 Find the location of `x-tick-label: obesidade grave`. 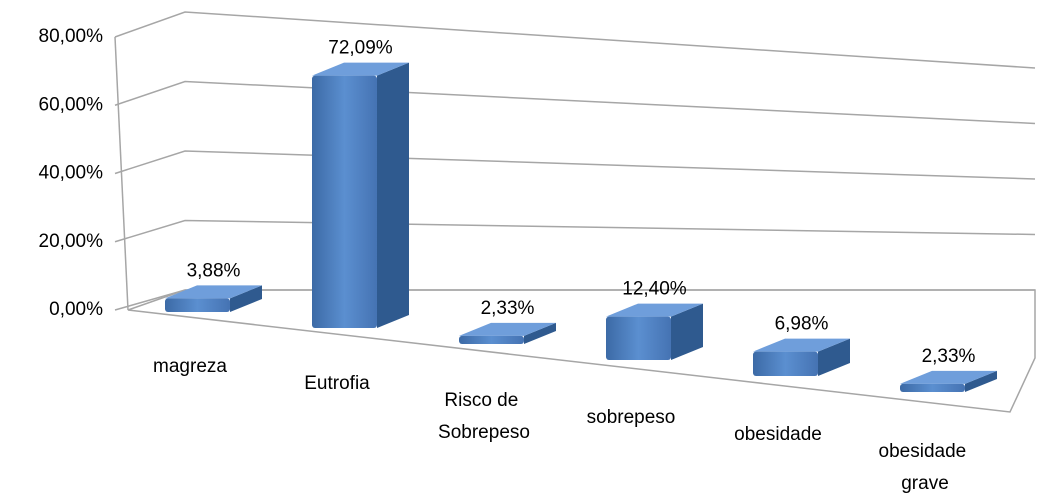

x-tick-label: obesidade grave is located at coordinates (925, 467).